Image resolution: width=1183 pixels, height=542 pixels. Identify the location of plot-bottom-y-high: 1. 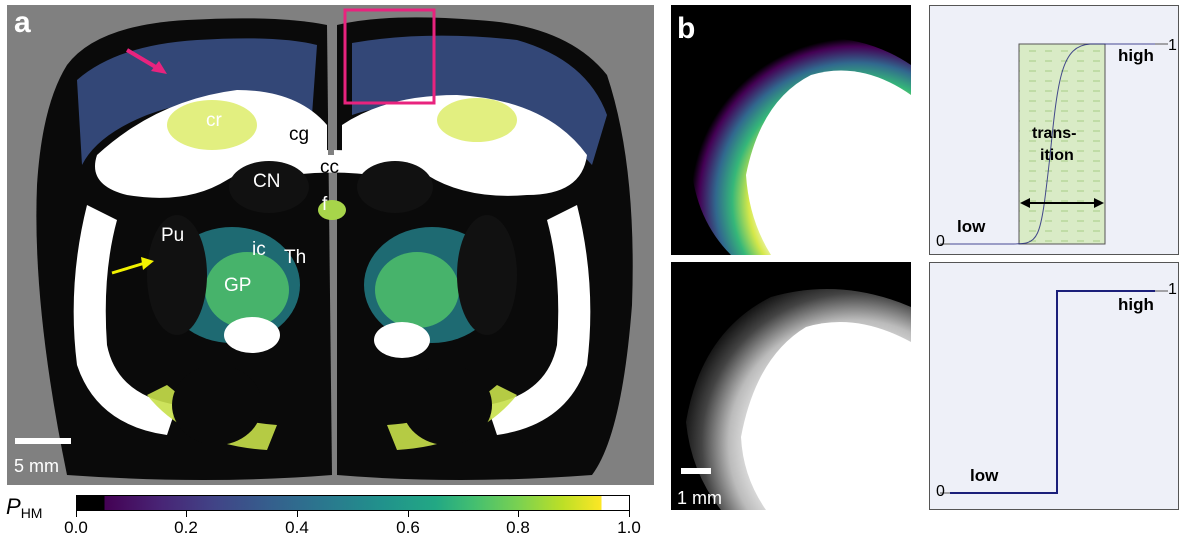
(1172, 289).